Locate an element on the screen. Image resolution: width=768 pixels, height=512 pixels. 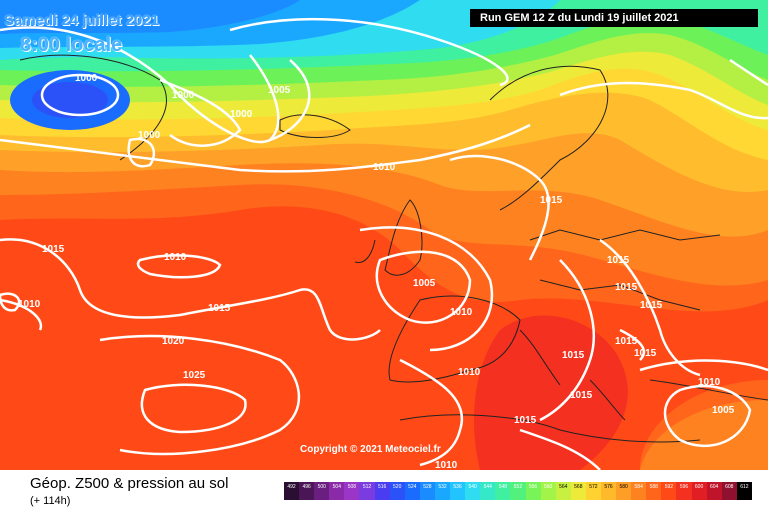
legend-value: 596 is located at coordinates (684, 487).